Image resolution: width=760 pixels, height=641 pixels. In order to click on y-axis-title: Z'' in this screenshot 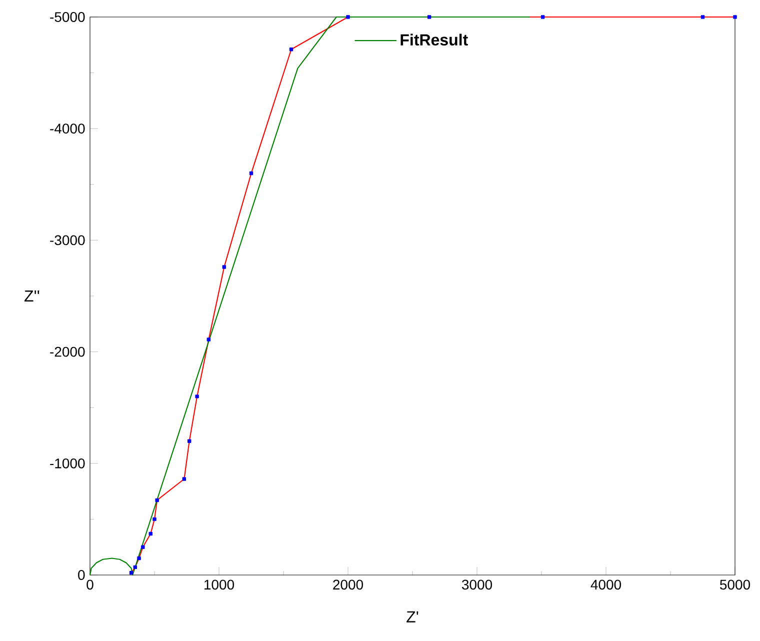, I will do `click(32, 296)`.